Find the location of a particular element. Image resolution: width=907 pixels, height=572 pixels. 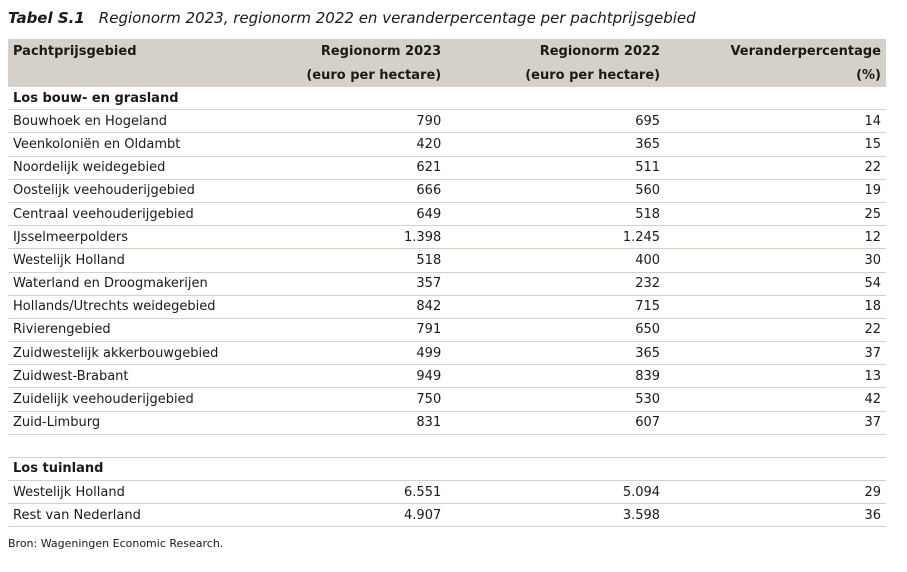

section-title: Los tuinland is located at coordinates (447, 469).